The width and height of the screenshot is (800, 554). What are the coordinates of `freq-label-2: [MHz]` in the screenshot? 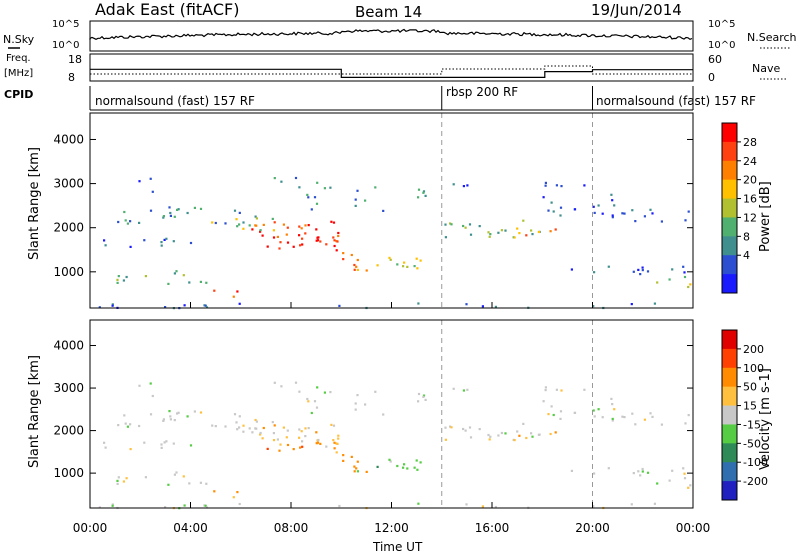 It's located at (18, 73).